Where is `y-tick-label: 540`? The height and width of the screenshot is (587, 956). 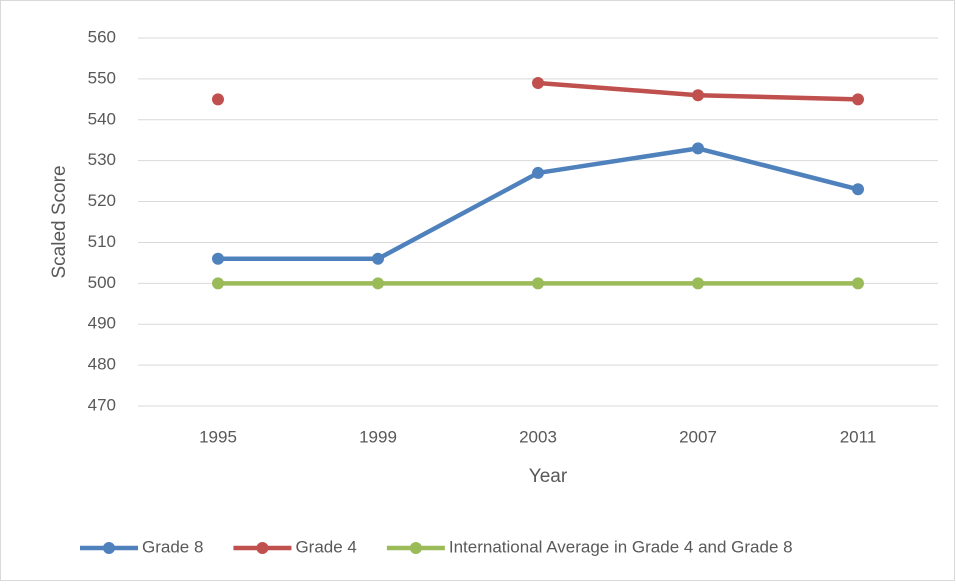
y-tick-label: 540 is located at coordinates (102, 118).